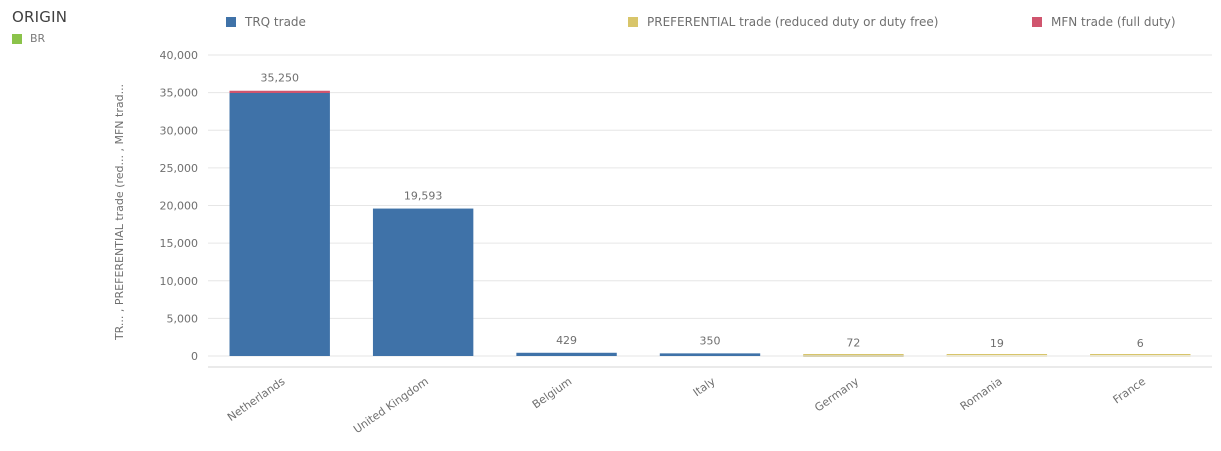 Image resolution: width=1221 pixels, height=451 pixels. I want to click on x-tick-label: Netherlands, so click(256, 399).